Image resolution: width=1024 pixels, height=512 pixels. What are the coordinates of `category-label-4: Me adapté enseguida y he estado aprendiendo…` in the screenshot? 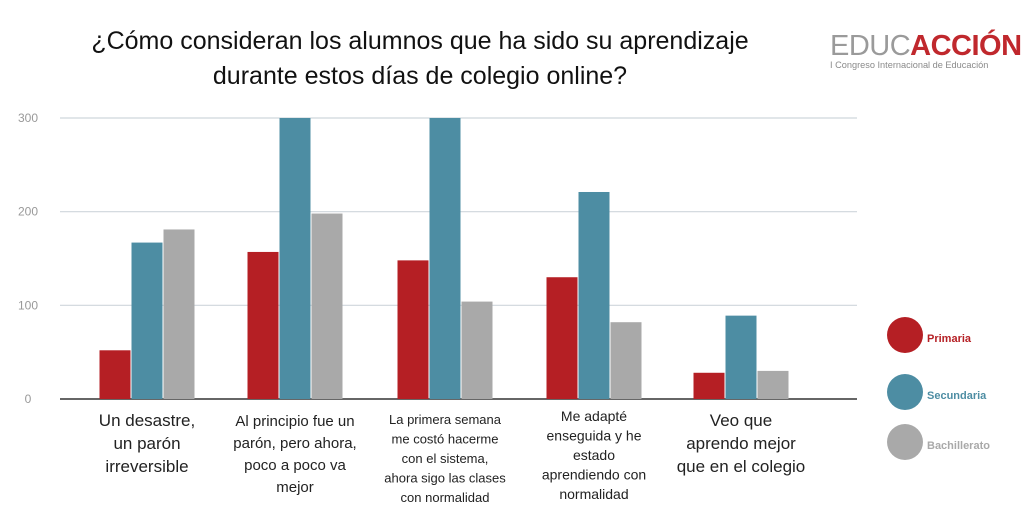 It's located at (594, 455).